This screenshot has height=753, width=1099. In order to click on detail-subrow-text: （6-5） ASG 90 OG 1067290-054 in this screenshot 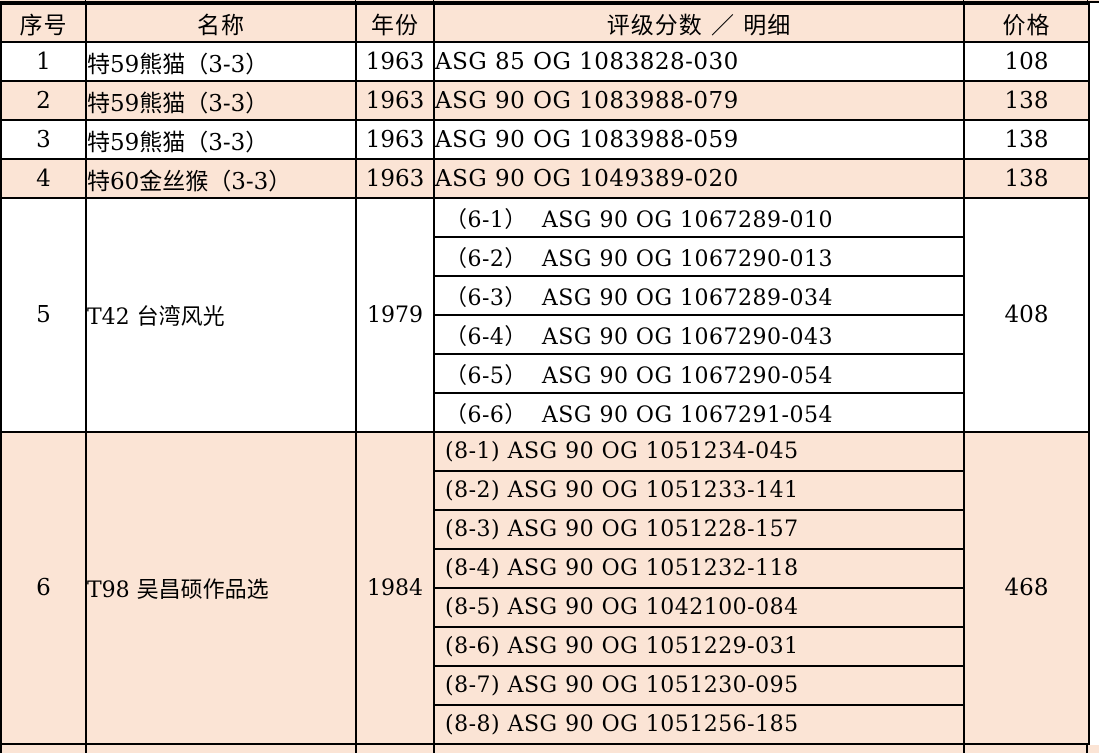, I will do `click(699, 374)`.